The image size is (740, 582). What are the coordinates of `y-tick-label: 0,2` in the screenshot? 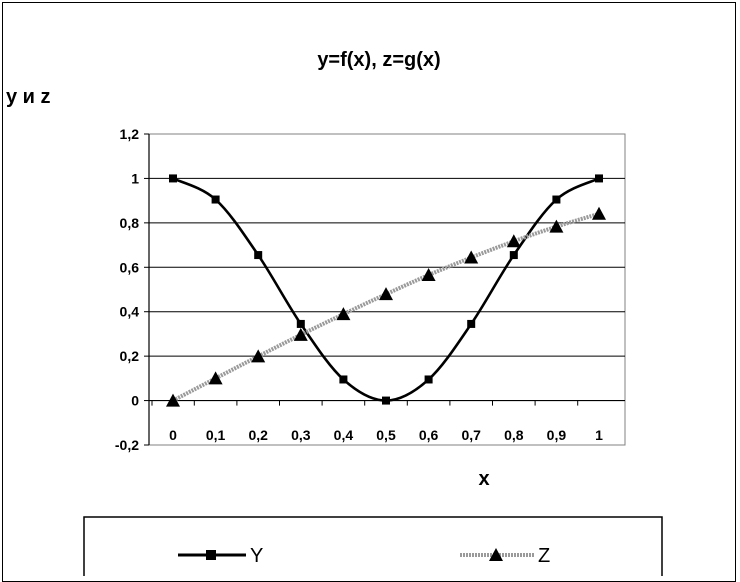 It's located at (130, 356).